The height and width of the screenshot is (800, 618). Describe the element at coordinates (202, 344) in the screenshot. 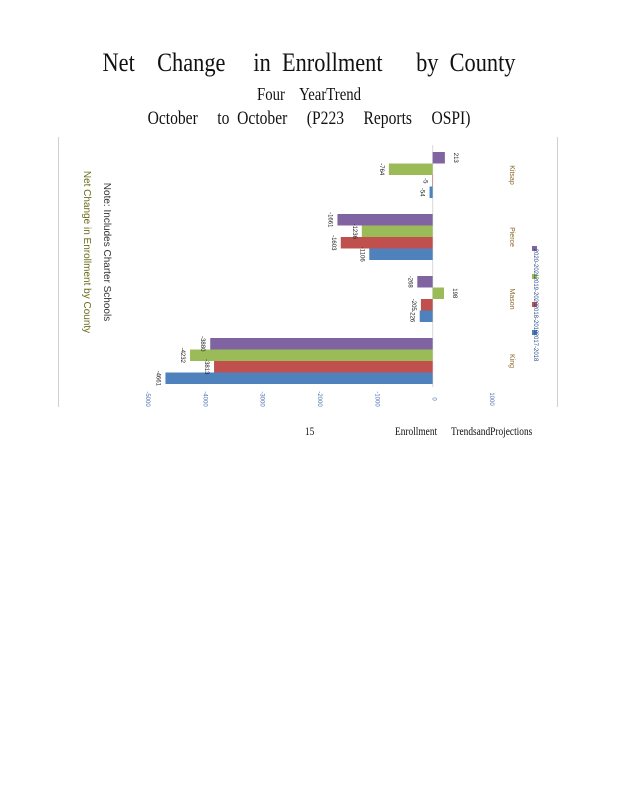

I see `data-label: -3880` at that location.